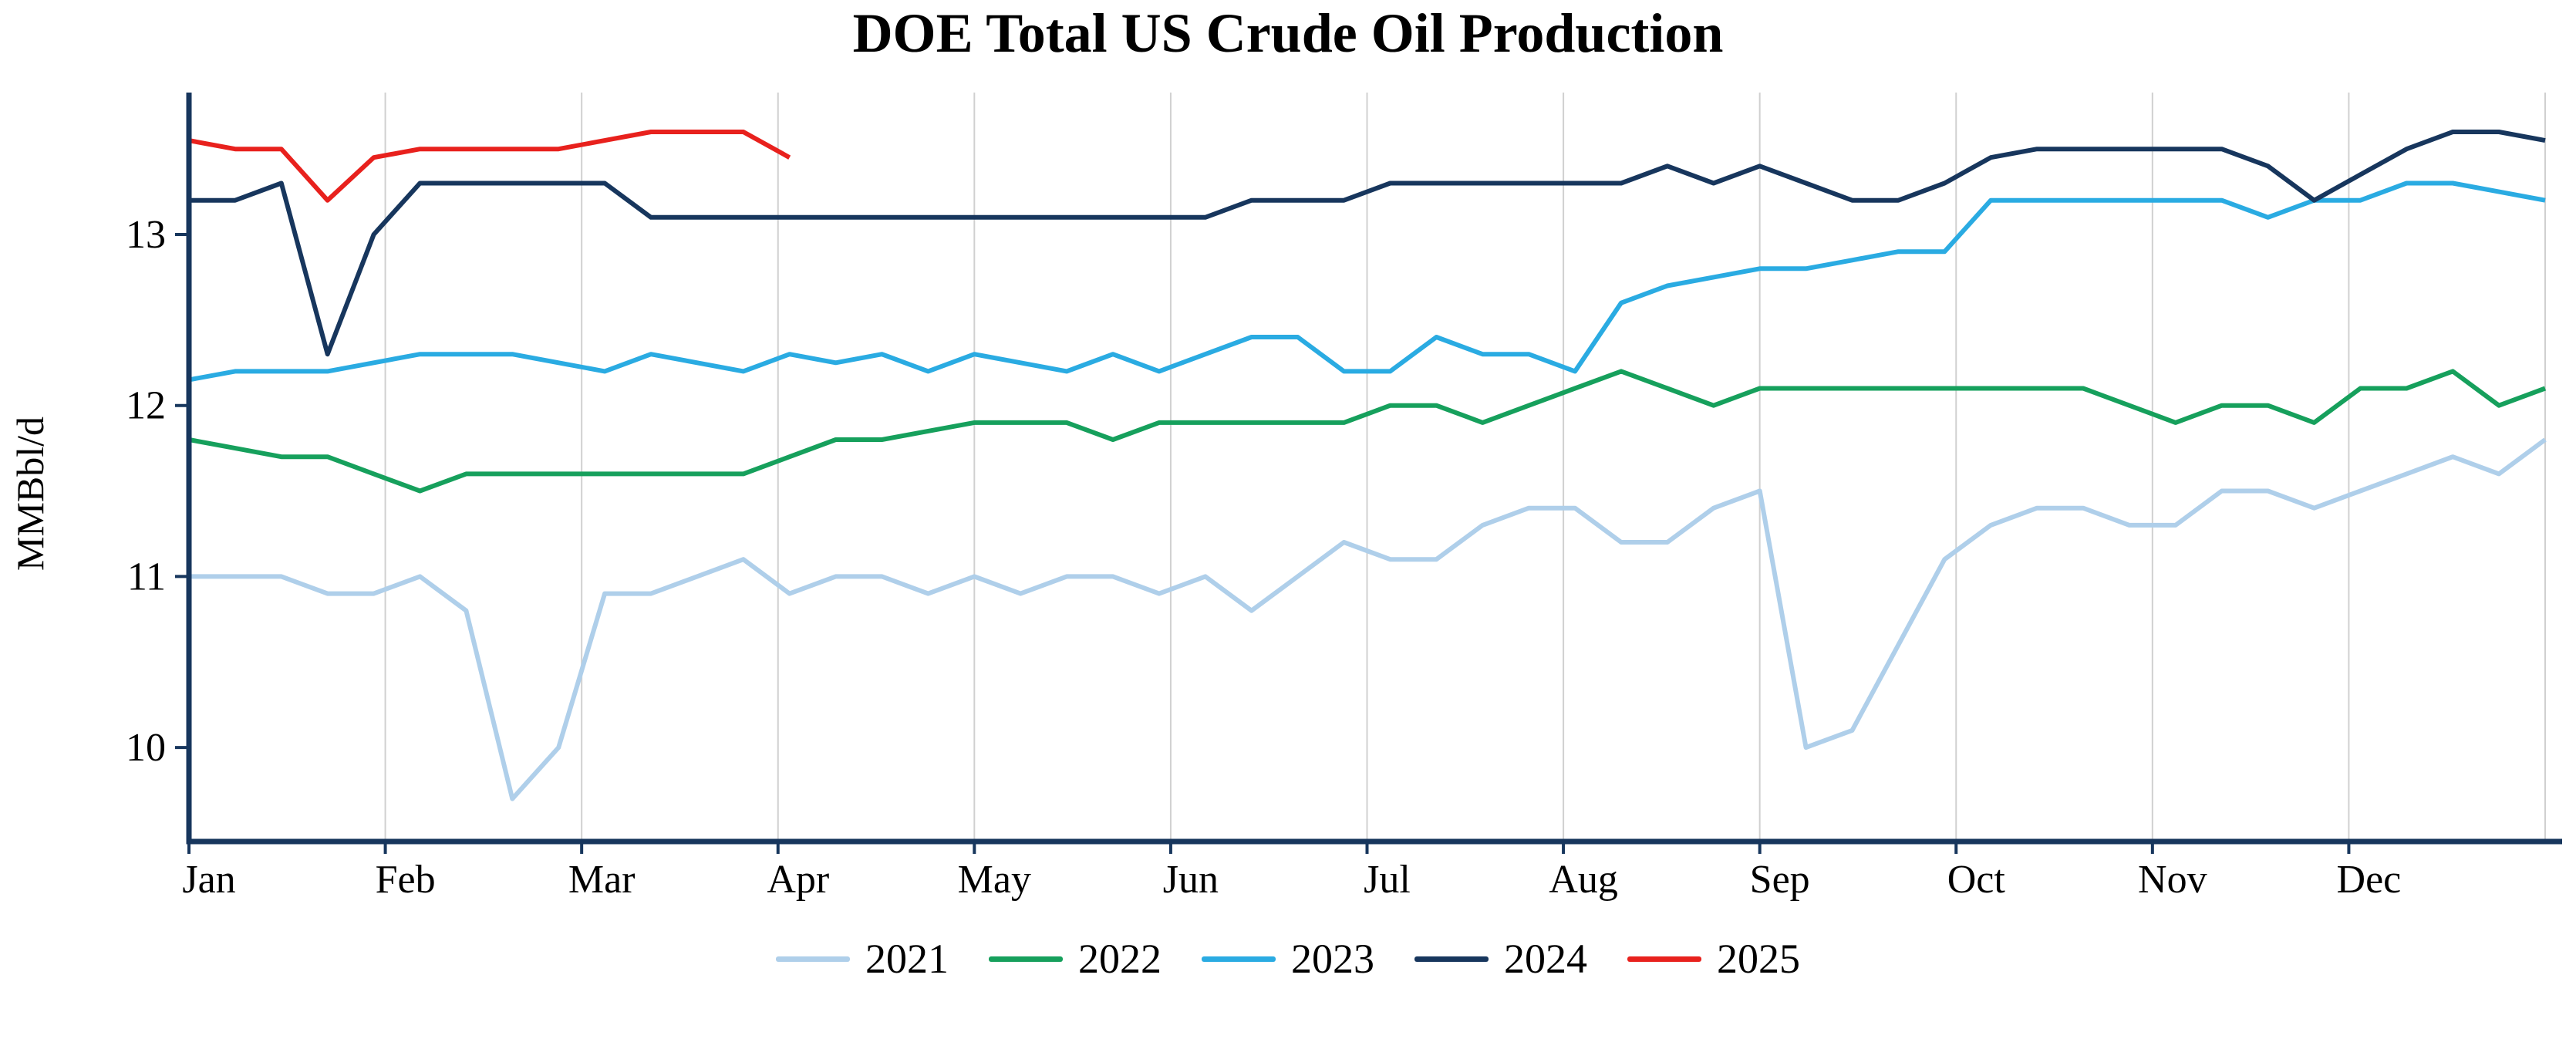  What do you see at coordinates (489, 166) in the screenshot?
I see `series-line-2025` at bounding box center [489, 166].